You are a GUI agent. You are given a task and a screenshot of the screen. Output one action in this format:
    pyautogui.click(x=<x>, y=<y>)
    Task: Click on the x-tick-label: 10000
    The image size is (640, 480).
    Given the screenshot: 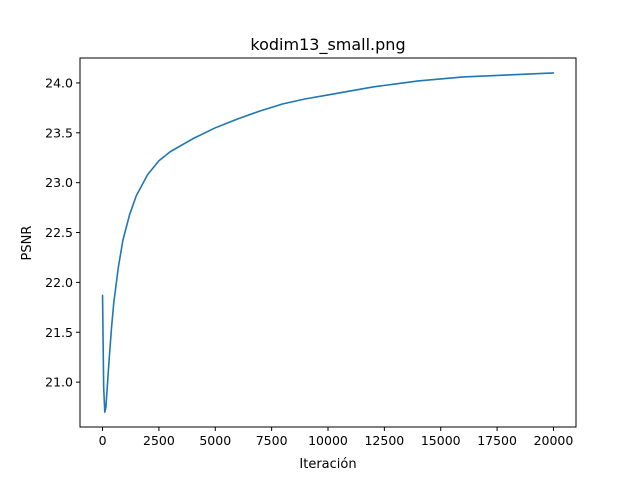 What is the action you would take?
    pyautogui.click(x=328, y=440)
    